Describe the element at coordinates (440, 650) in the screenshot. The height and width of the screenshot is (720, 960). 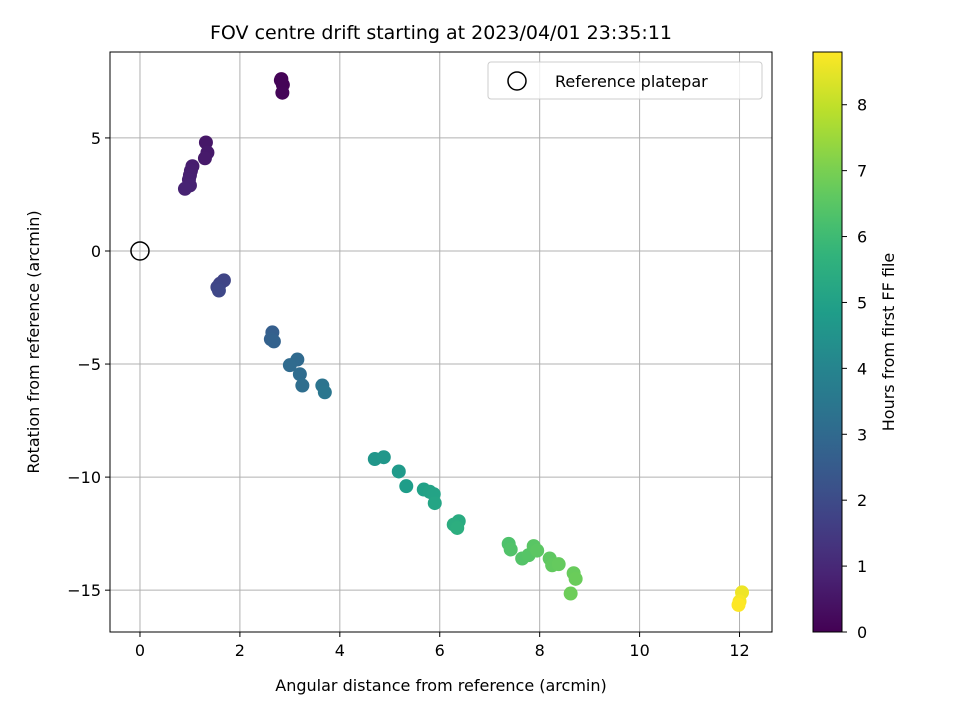
I see `x-tick-label: 6` at that location.